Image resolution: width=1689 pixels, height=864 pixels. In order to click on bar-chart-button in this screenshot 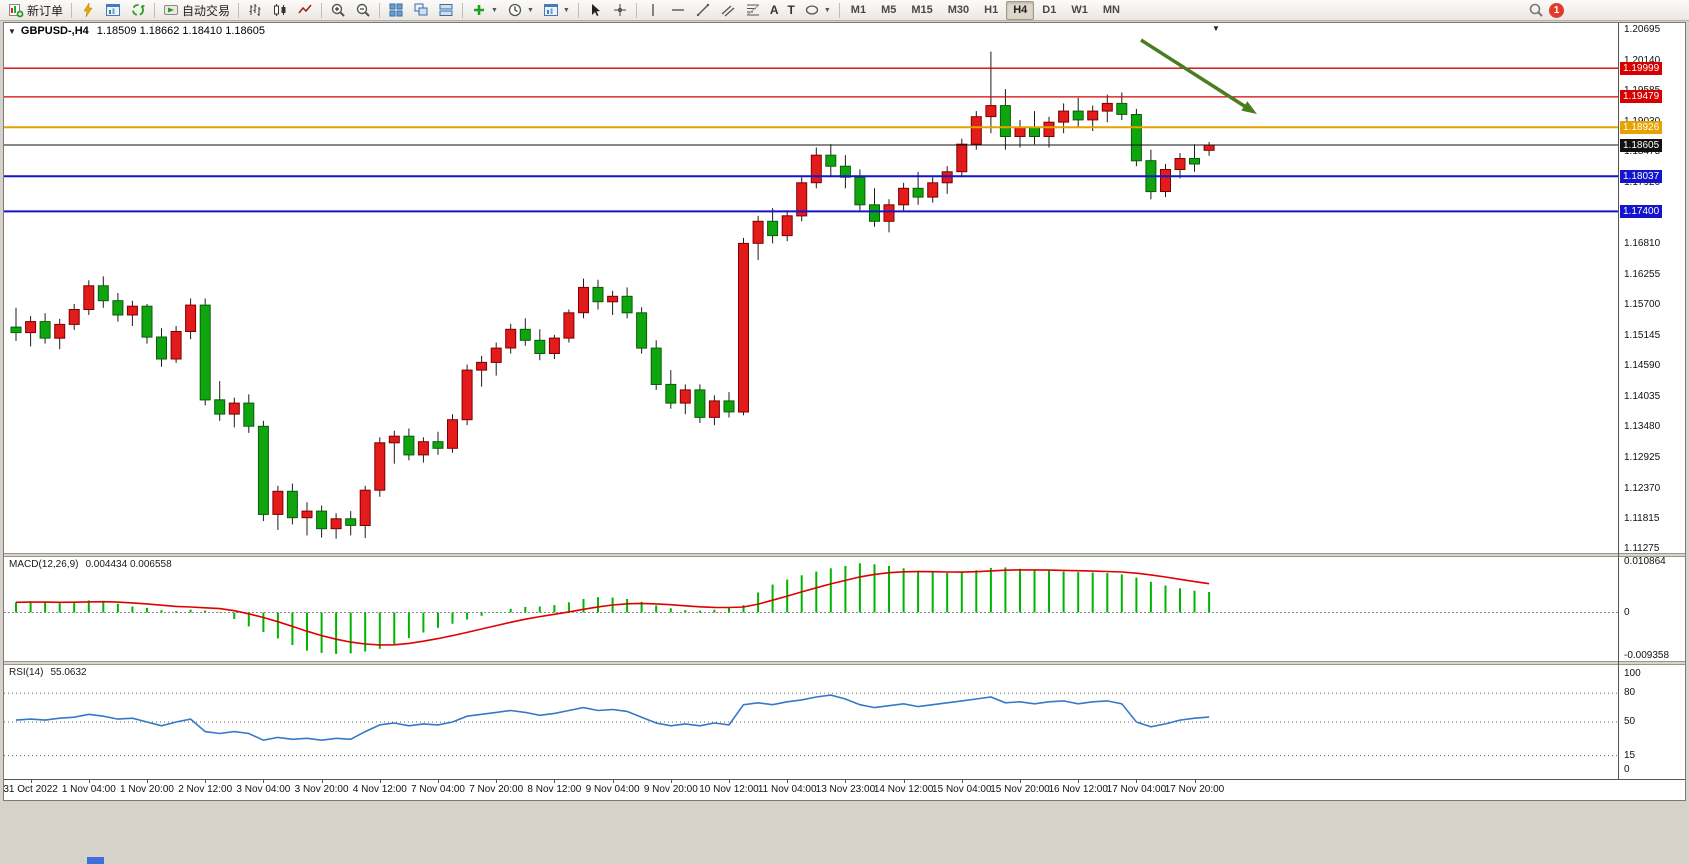, I will do `click(255, 10)`.